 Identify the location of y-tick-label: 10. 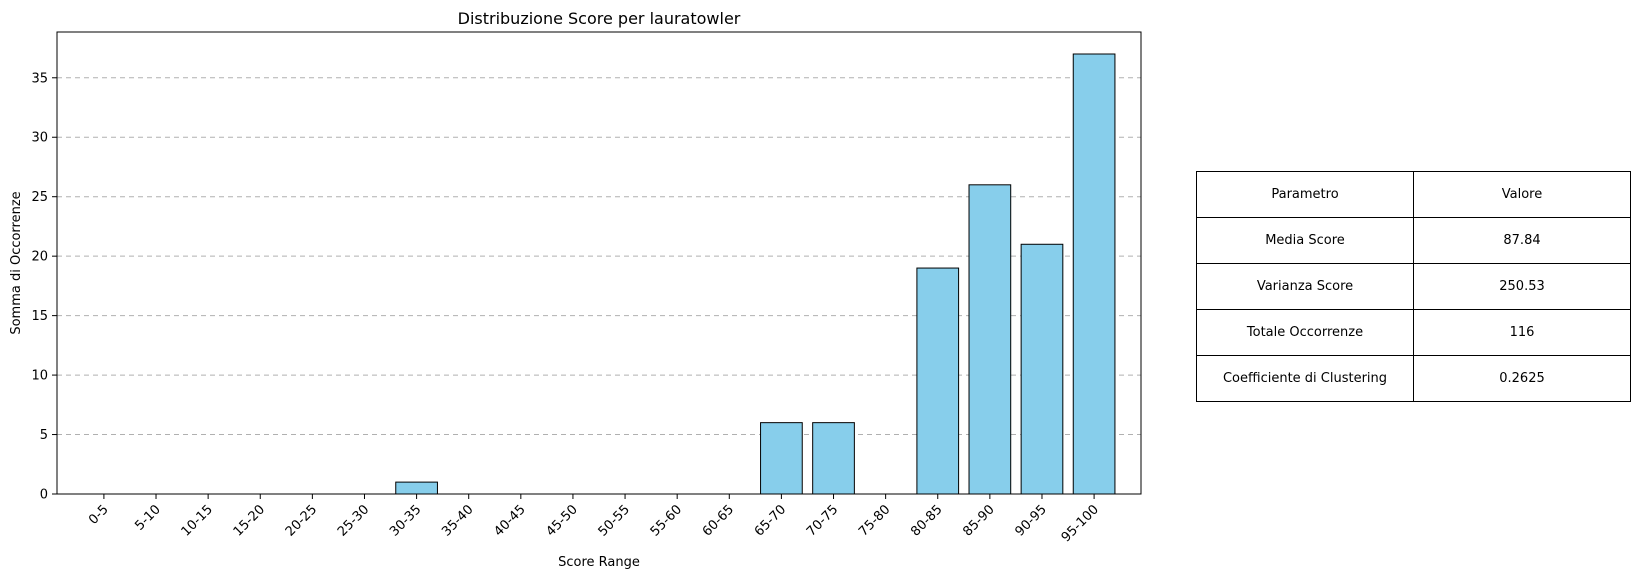
(39, 376).